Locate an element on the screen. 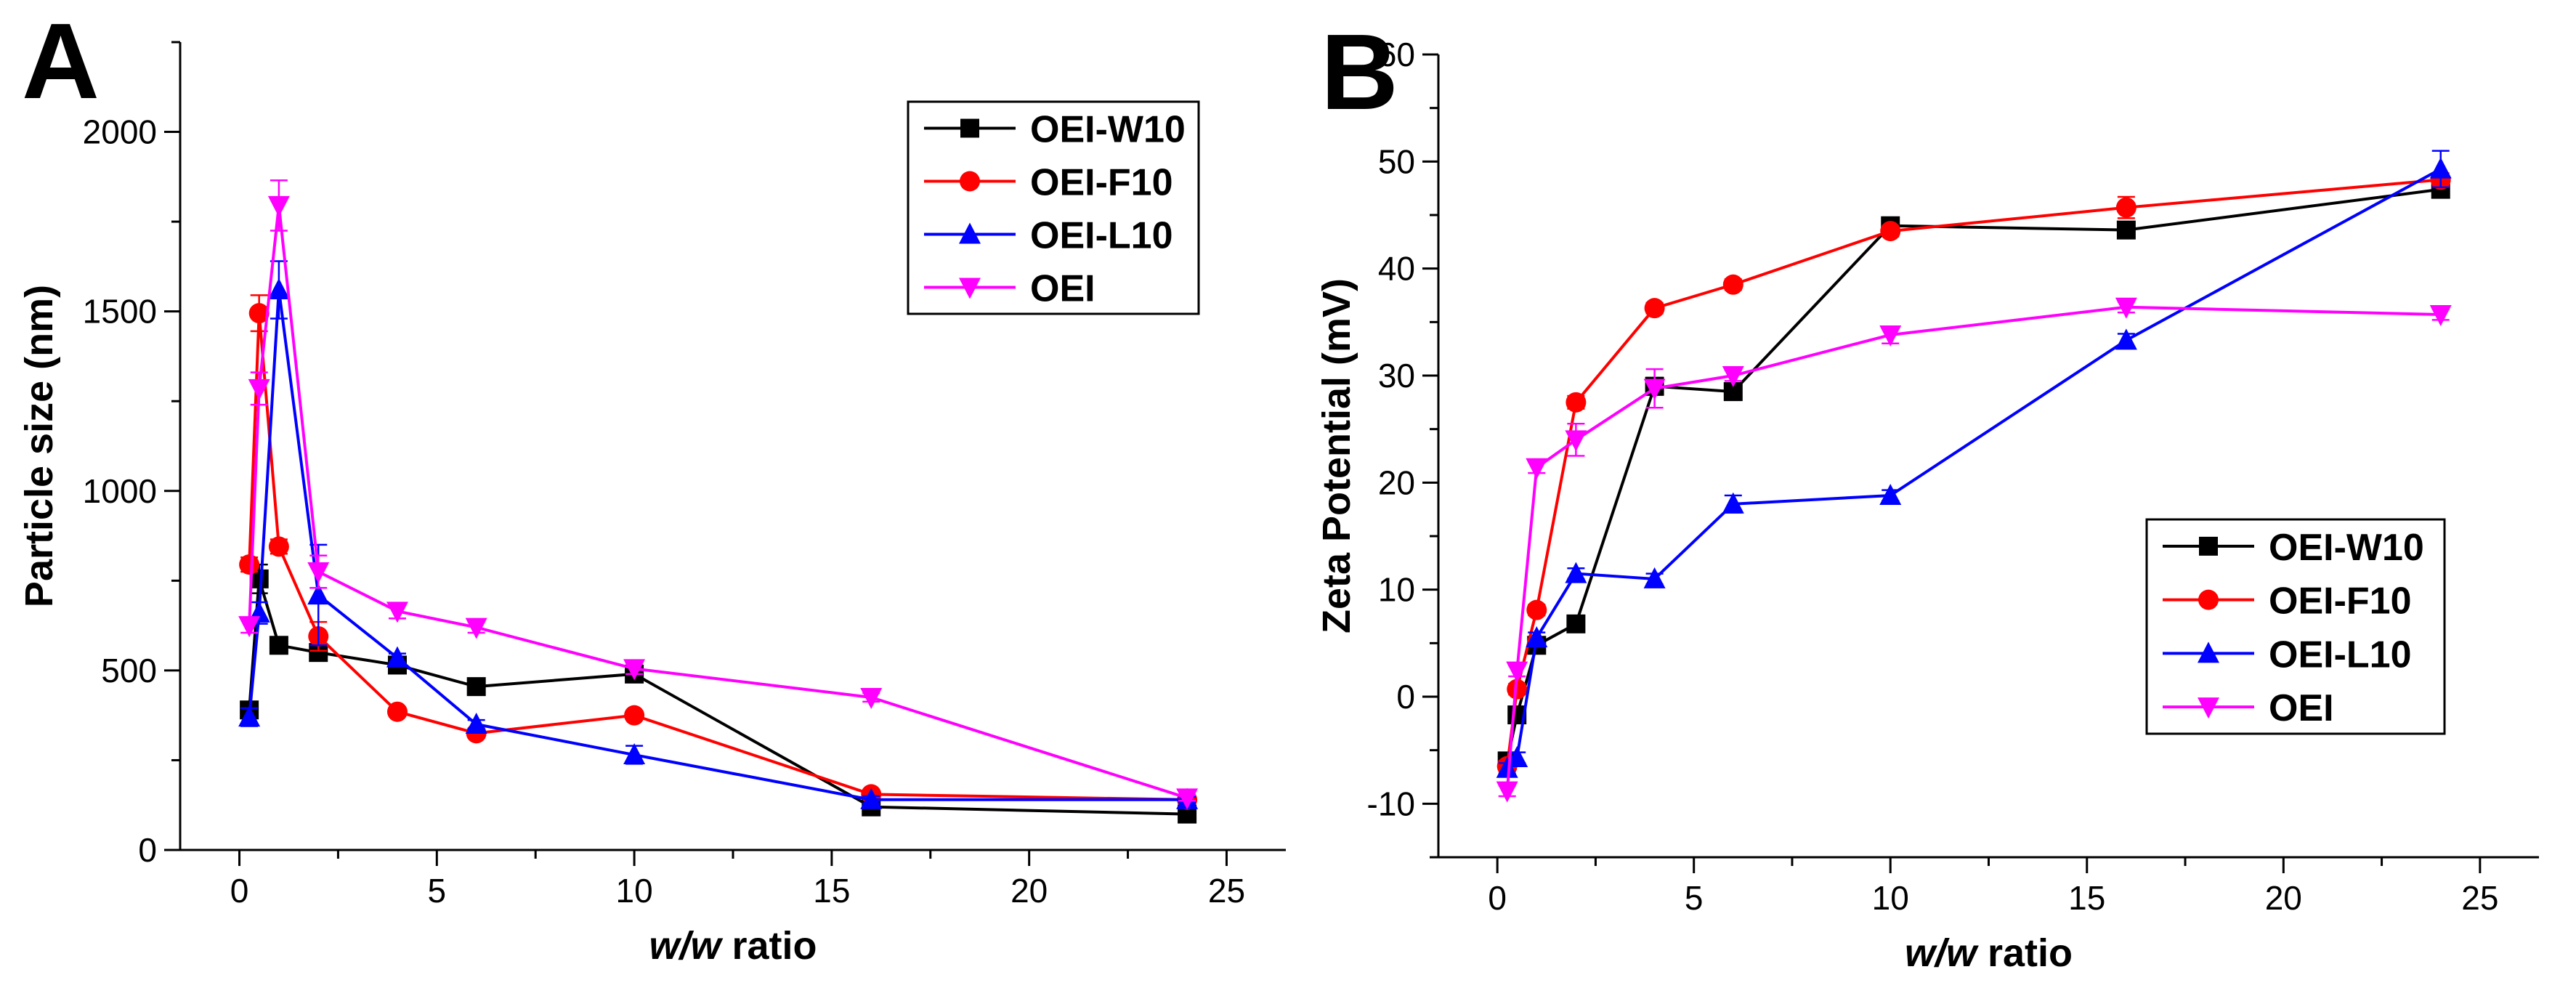 This screenshot has width=2576, height=988. y-tick-label: 30 is located at coordinates (1396, 375).